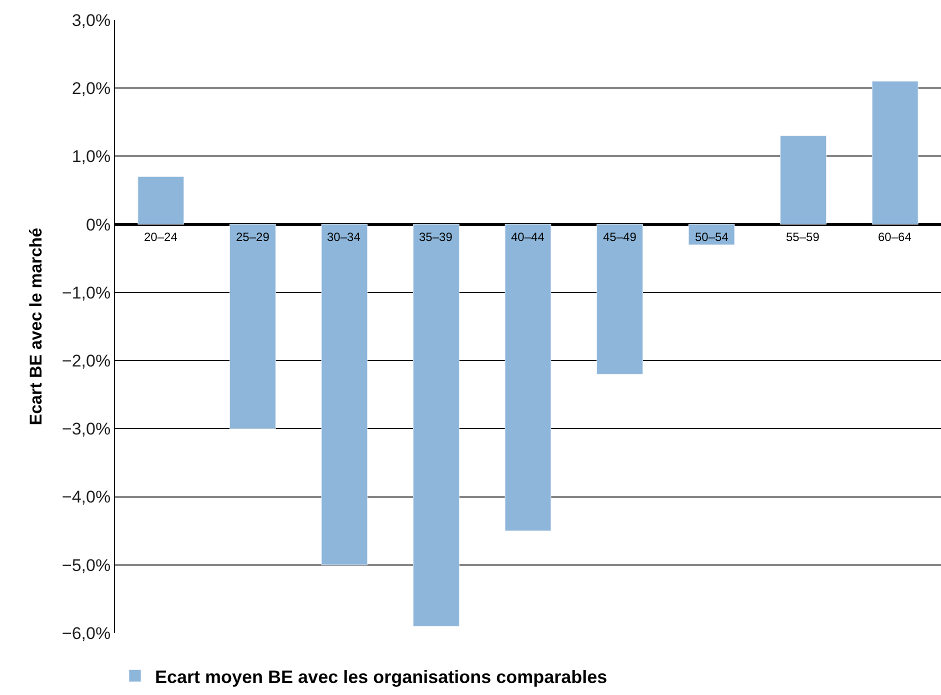  What do you see at coordinates (161, 237) in the screenshot?
I see `x-tick-label: 20–24` at bounding box center [161, 237].